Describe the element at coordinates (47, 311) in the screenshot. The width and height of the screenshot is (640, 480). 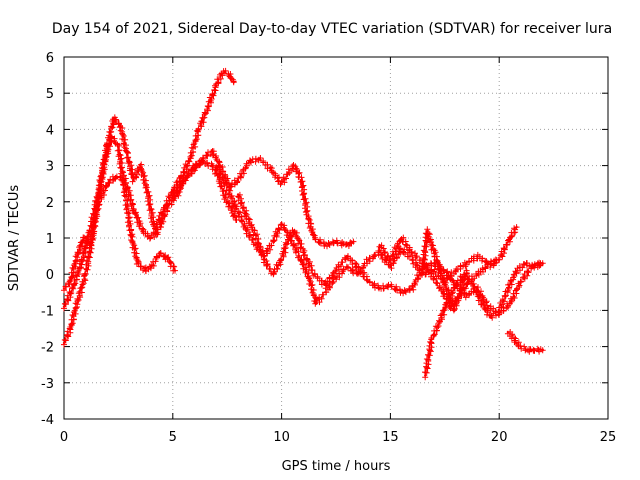
I see `y-tick-label: -1` at that location.